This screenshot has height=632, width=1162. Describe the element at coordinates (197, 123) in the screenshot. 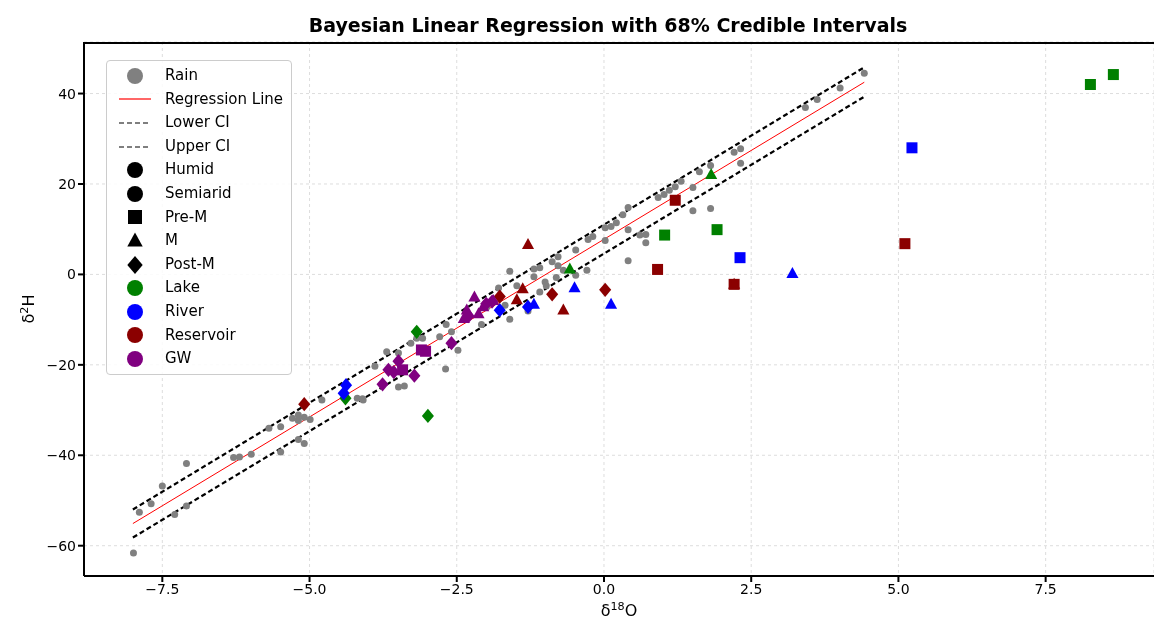

I see `legend-label: Lower CI` at that location.